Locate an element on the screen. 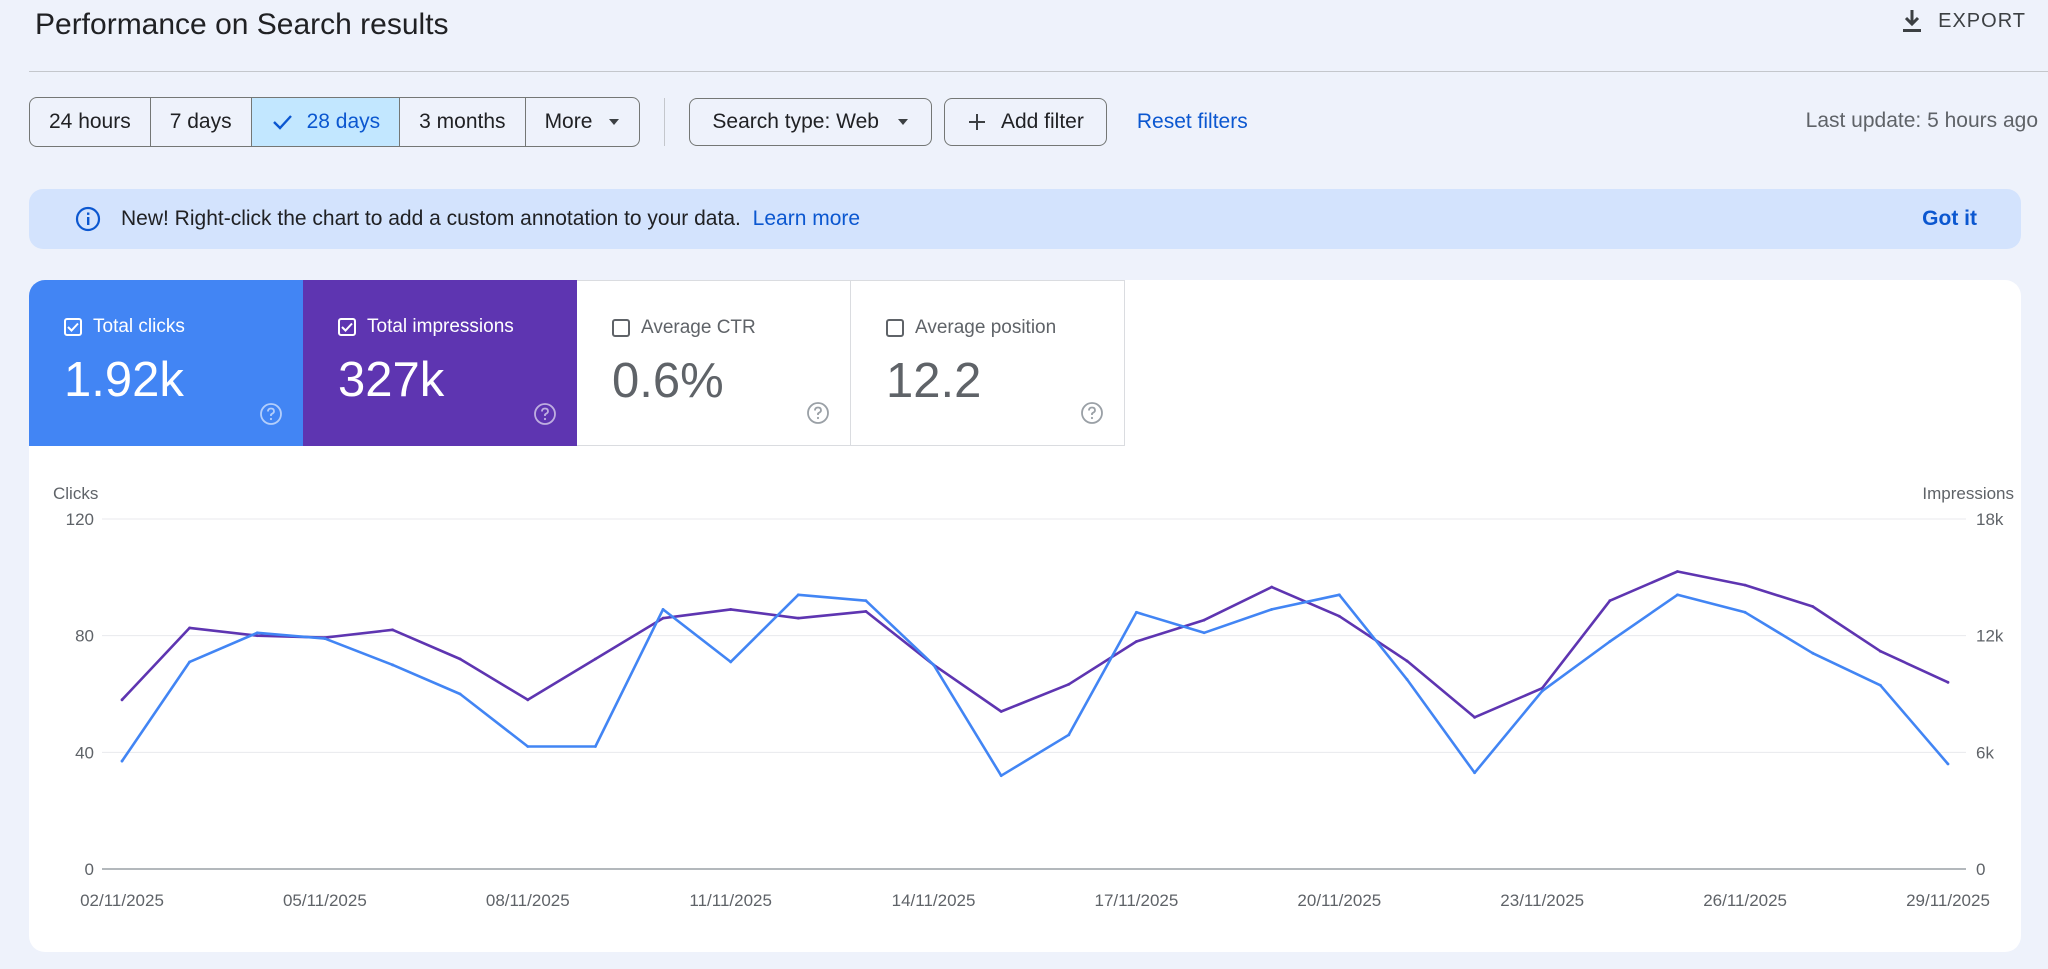 This screenshot has height=969, width=2048. learn-more-link: Learn more is located at coordinates (806, 218).